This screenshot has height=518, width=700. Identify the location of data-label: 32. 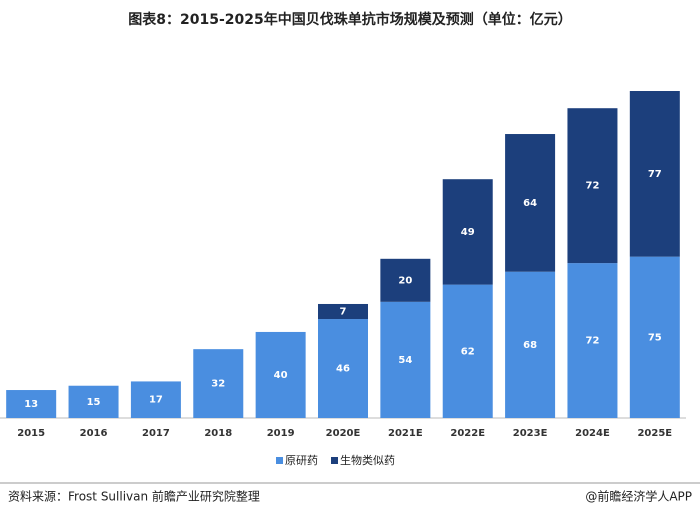
(218, 384).